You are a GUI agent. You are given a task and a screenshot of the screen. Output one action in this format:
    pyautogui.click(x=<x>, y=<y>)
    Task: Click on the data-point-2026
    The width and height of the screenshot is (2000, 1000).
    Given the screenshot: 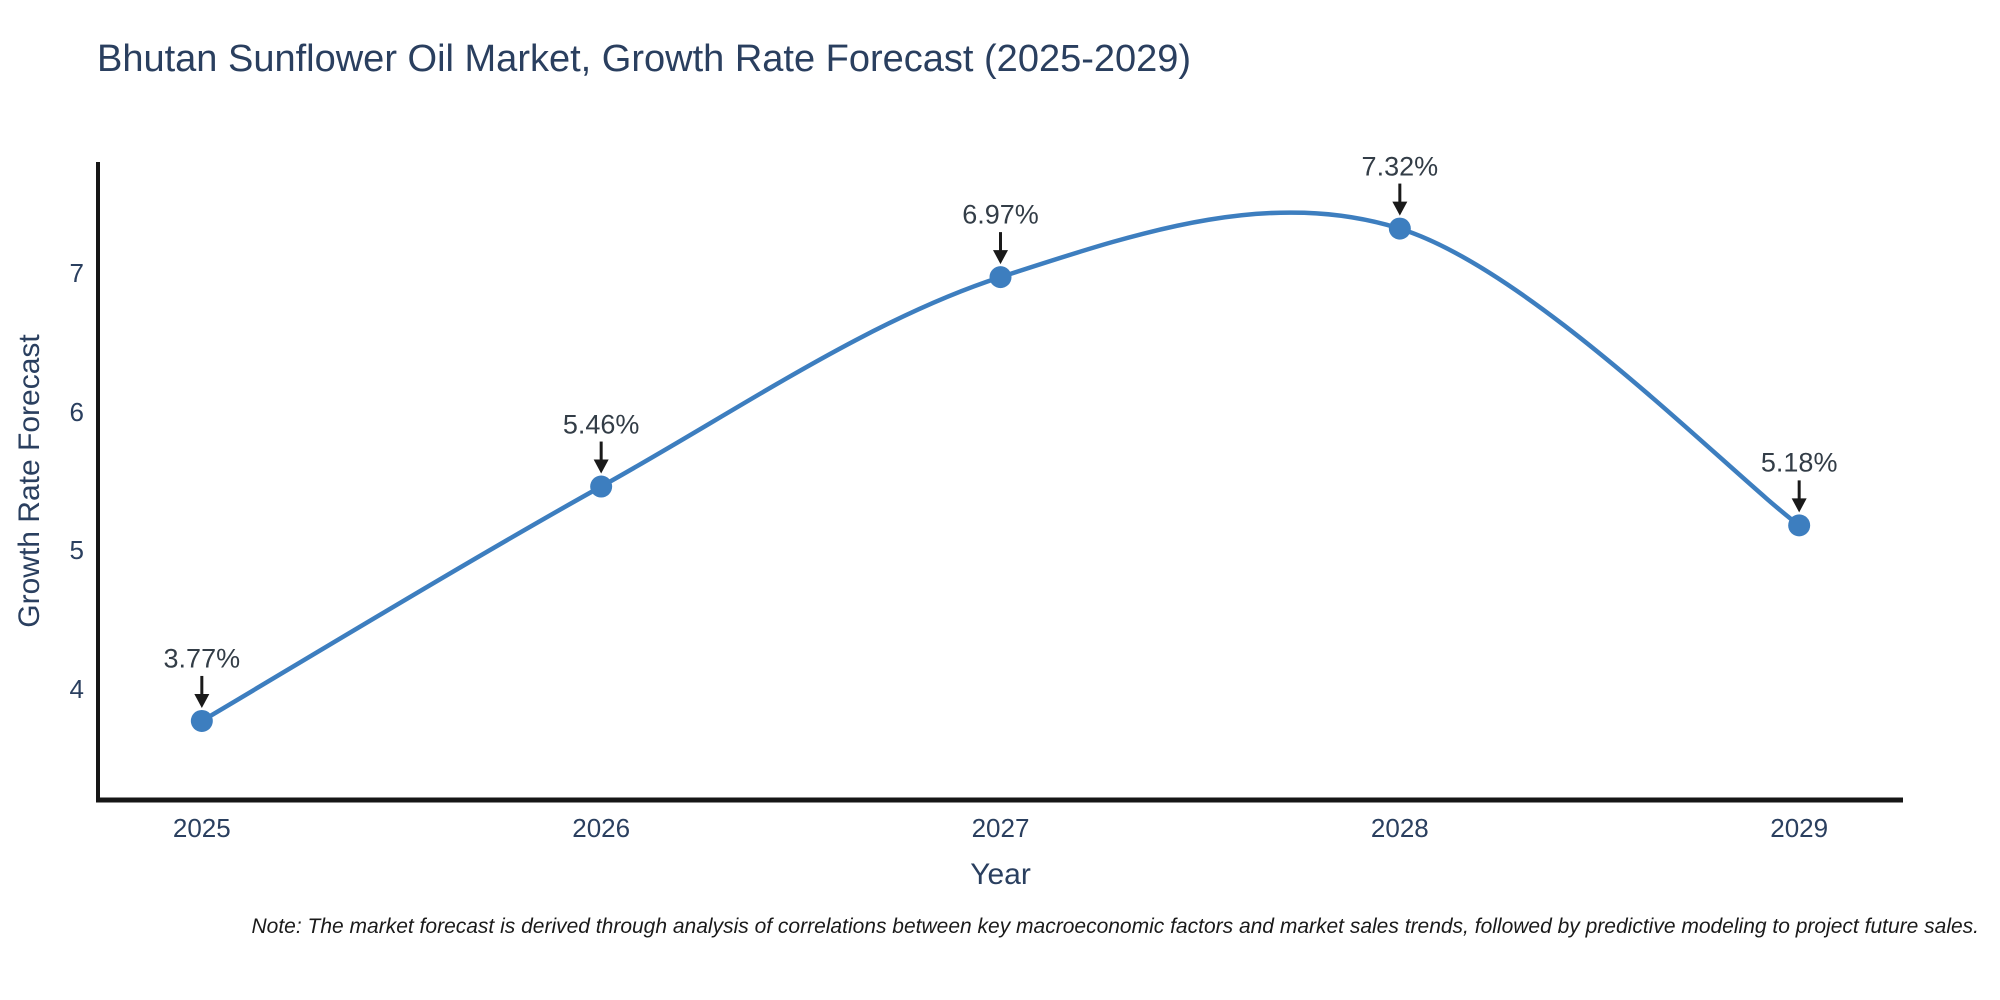 What is the action you would take?
    pyautogui.click(x=601, y=486)
    